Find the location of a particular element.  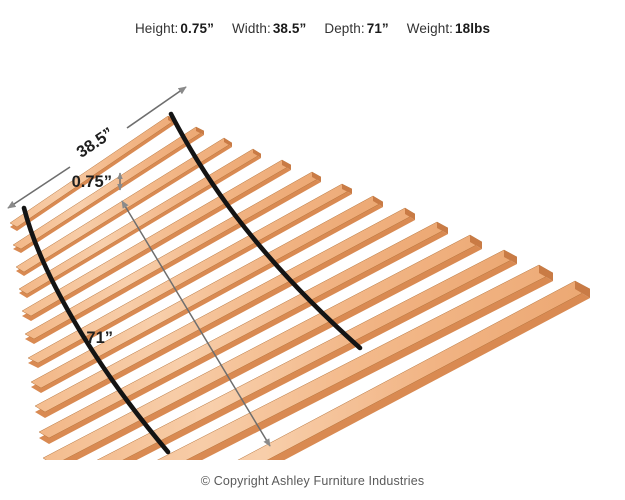

dimension-depth: 71” is located at coordinates (178, 323).